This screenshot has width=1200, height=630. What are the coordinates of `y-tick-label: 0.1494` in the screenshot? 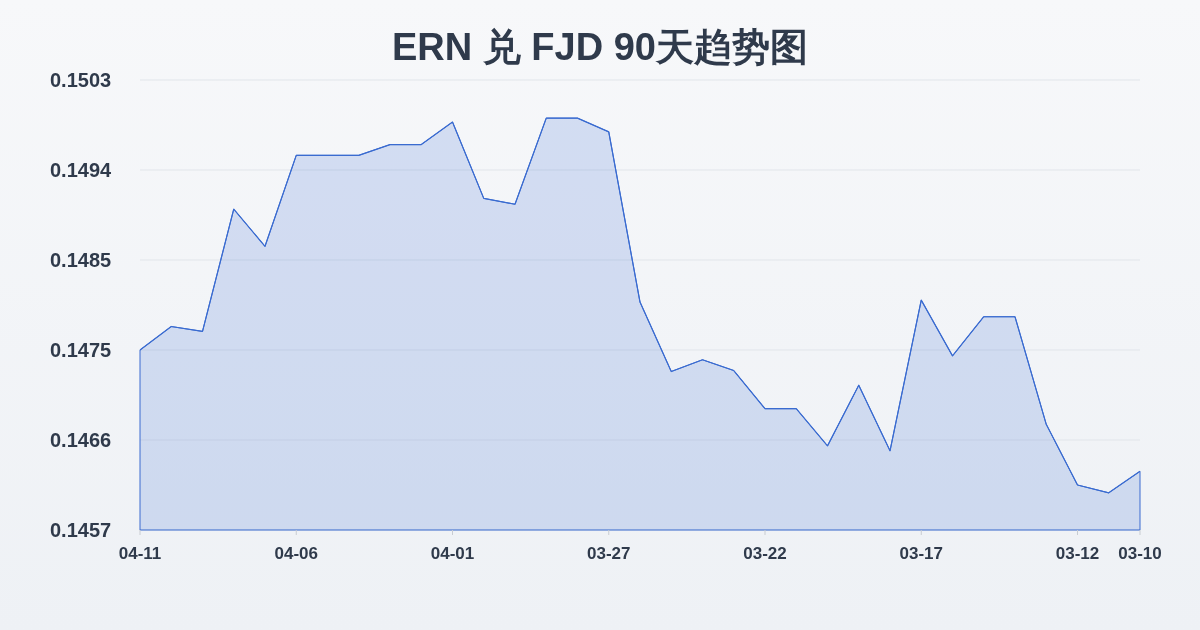 It's located at (81, 170).